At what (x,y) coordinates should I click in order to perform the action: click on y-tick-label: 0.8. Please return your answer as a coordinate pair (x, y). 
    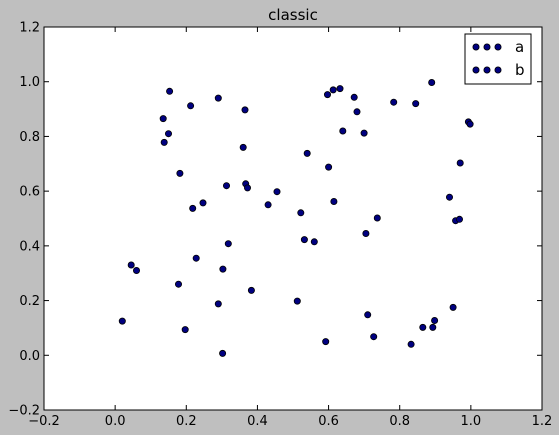
    Looking at the image, I should click on (29, 137).